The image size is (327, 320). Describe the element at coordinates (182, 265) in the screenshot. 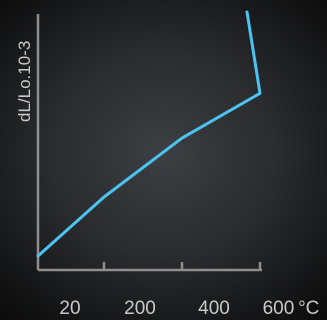

I see `x-ticks` at that location.